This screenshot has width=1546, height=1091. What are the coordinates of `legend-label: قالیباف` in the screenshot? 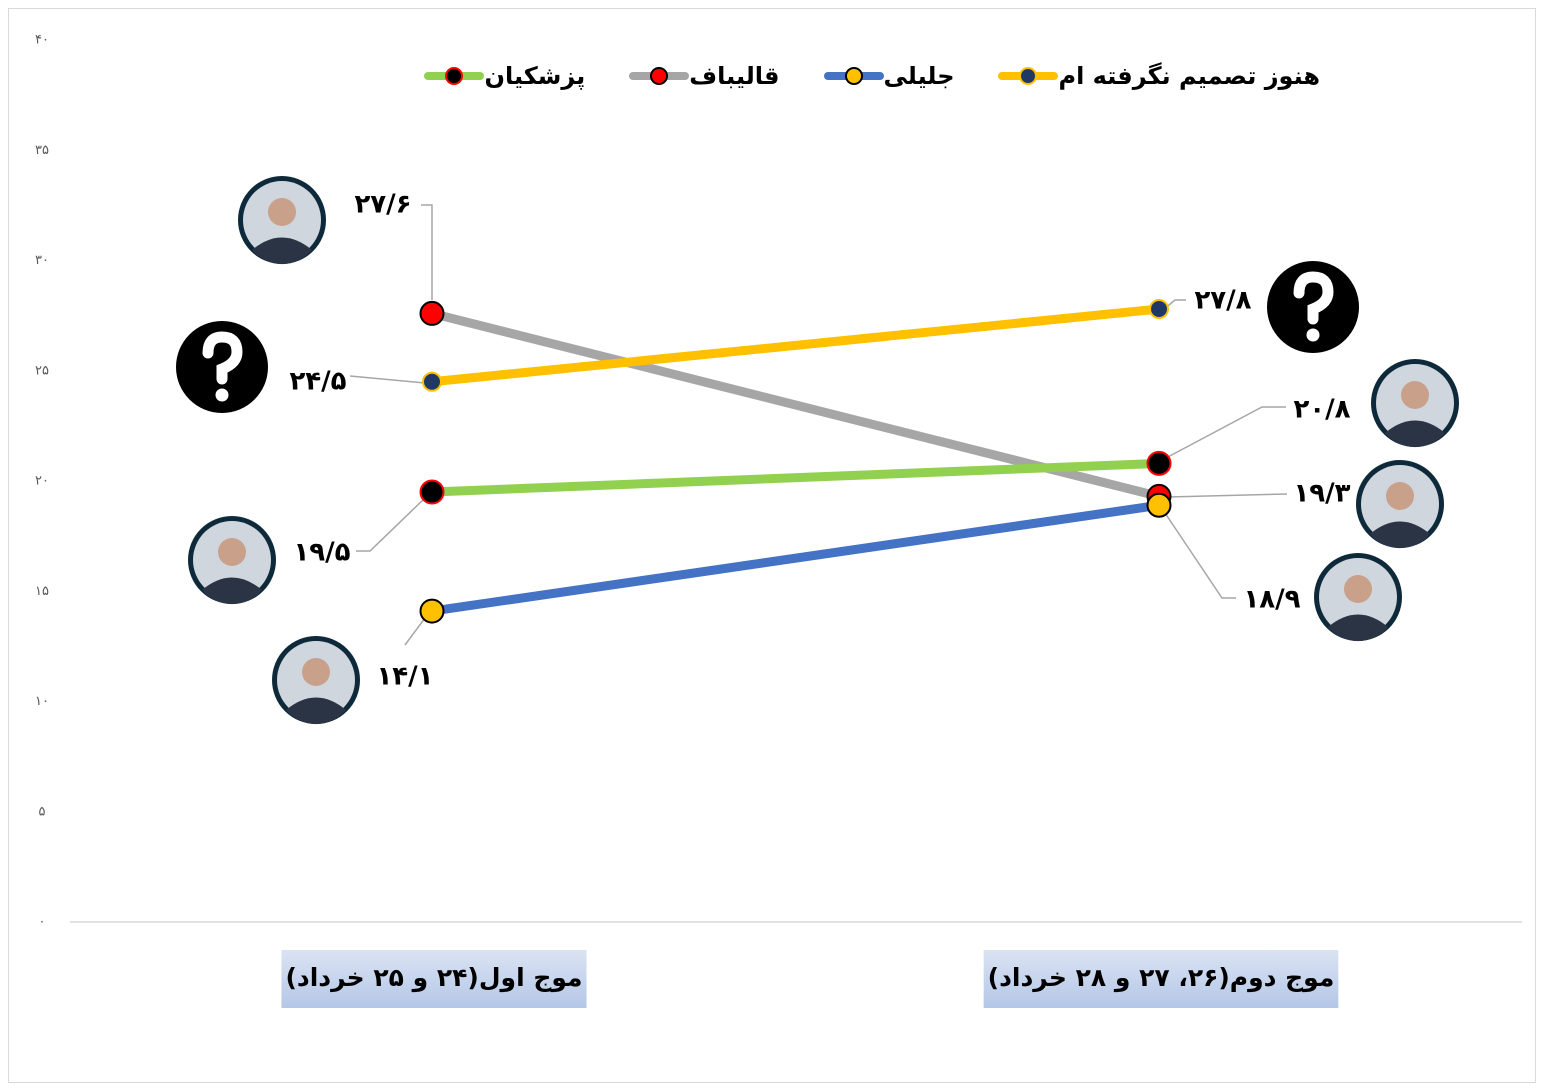 It's located at (734, 76).